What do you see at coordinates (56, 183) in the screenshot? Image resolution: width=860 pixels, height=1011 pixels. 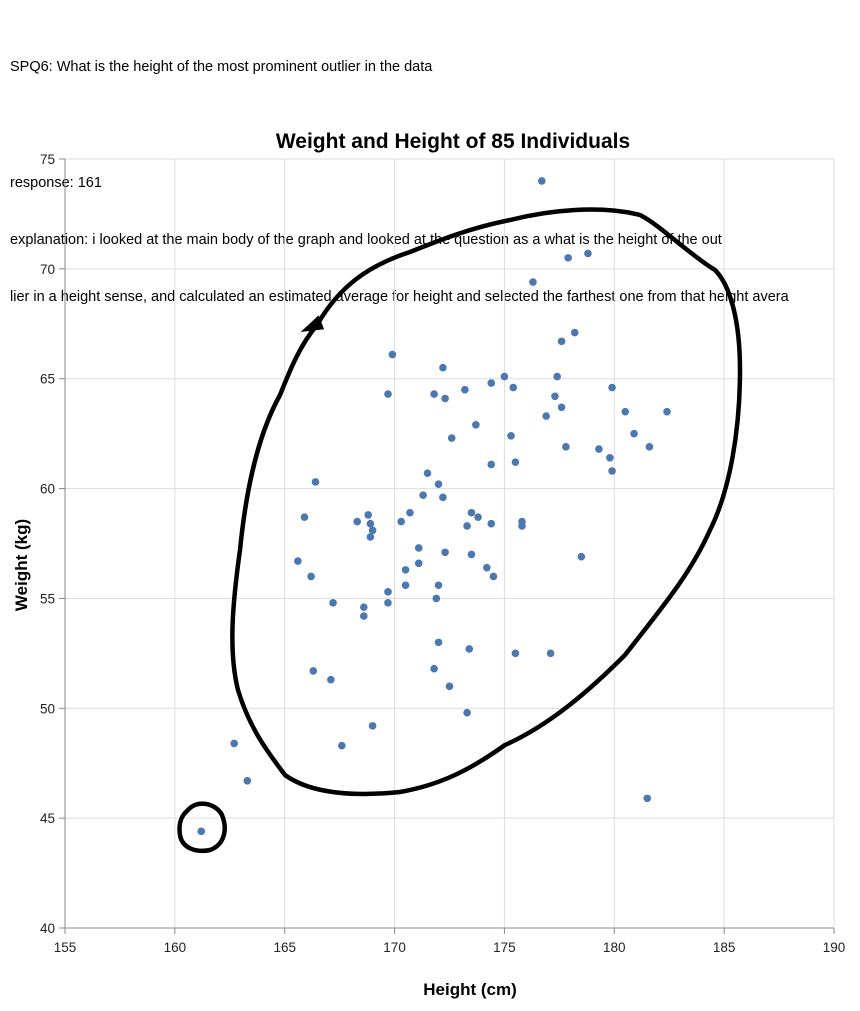 I see `response-text: response: 161` at bounding box center [56, 183].